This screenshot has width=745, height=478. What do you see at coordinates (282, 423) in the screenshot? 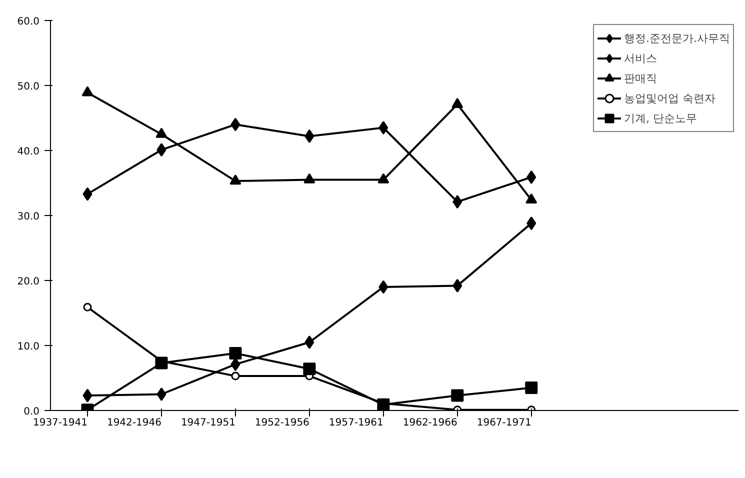
I see `x-tick-label: 1952-1956` at bounding box center [282, 423].